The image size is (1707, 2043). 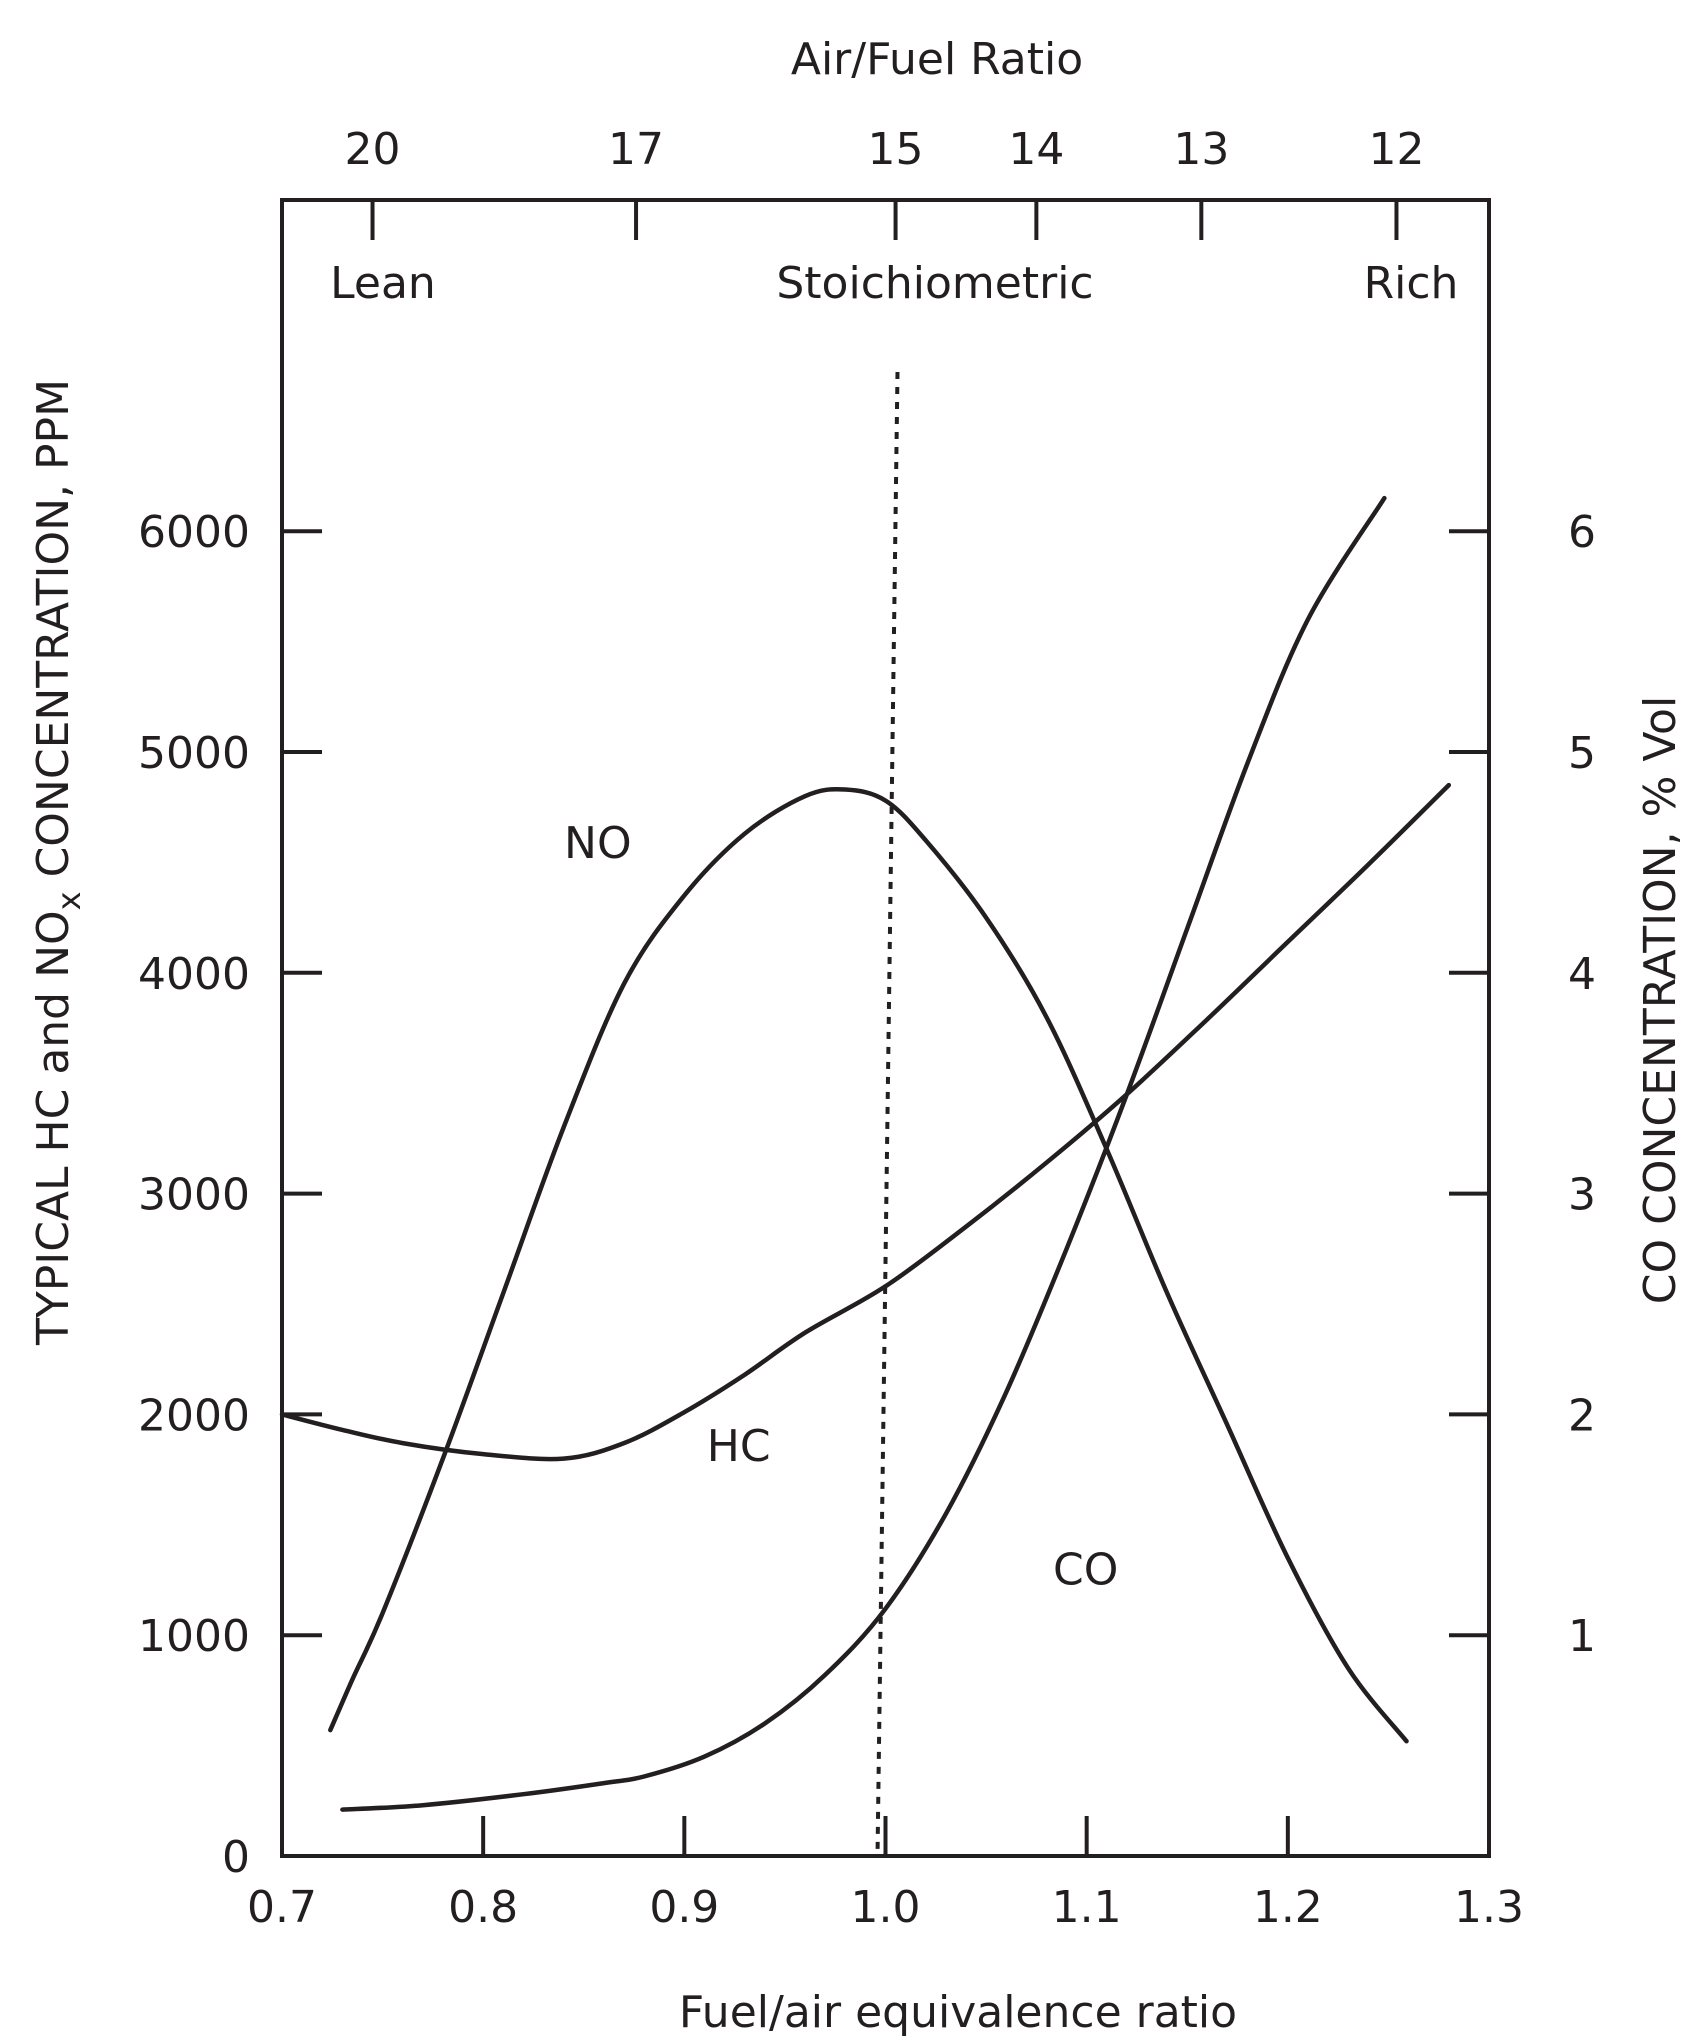 I want to click on y-left-tick-label: 5000, so click(x=194, y=753).